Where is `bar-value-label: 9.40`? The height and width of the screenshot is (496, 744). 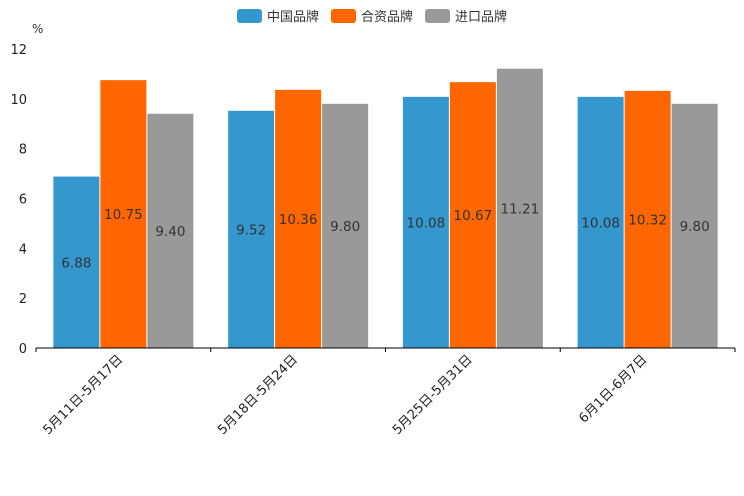 bar-value-label: 9.40 is located at coordinates (170, 232).